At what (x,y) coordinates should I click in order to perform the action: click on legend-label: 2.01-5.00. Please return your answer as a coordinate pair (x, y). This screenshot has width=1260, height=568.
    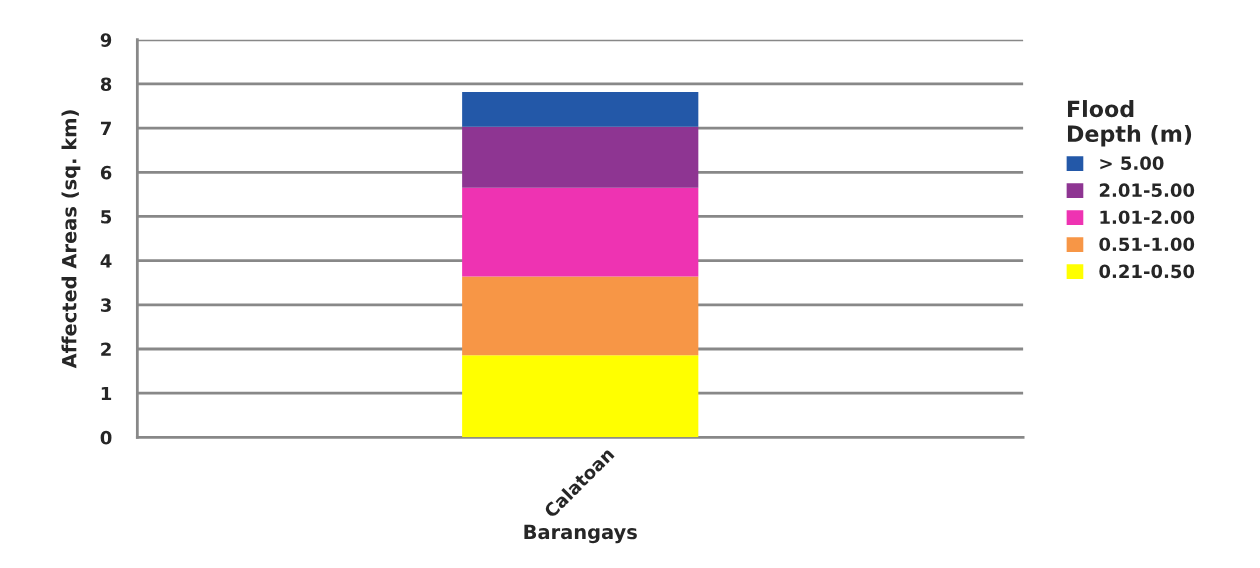
    Looking at the image, I should click on (1147, 190).